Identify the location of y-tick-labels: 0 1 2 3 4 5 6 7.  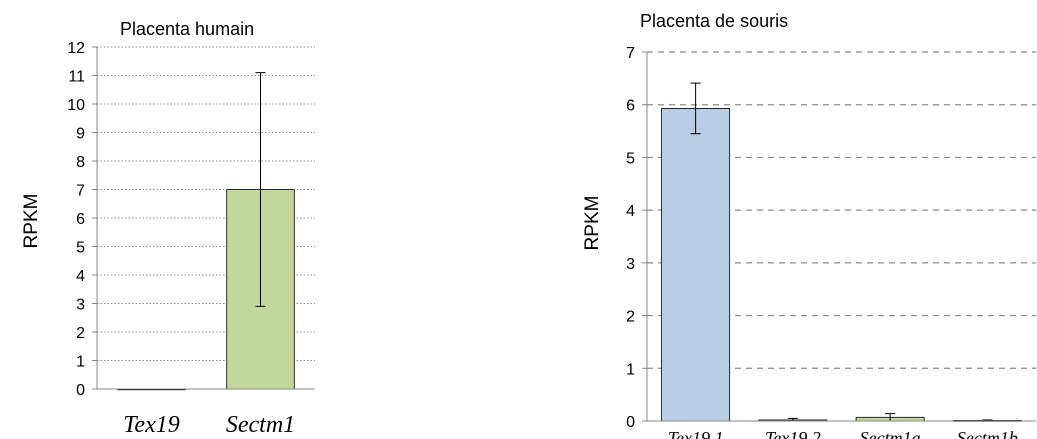
(630, 238).